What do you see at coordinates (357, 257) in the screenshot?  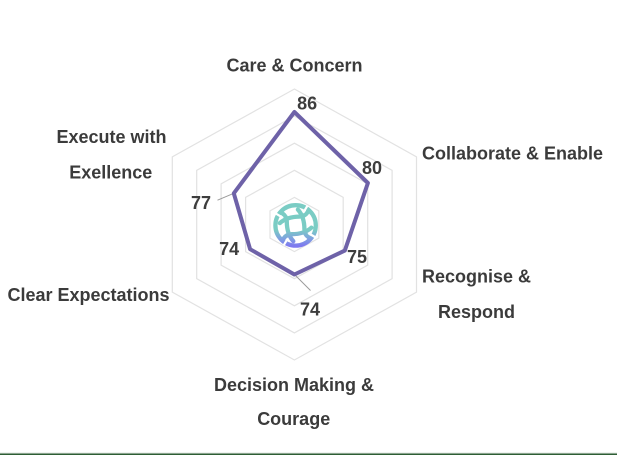 I see `svg-text: 75` at bounding box center [357, 257].